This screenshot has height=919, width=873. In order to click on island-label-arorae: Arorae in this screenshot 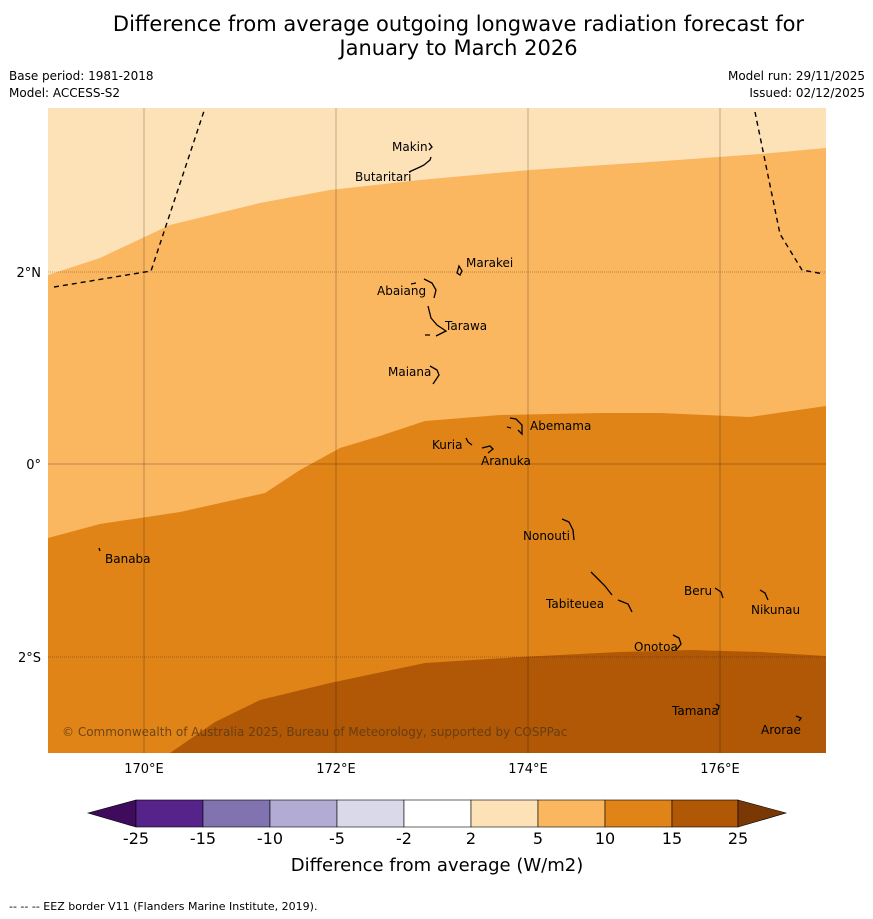, I will do `click(781, 730)`.